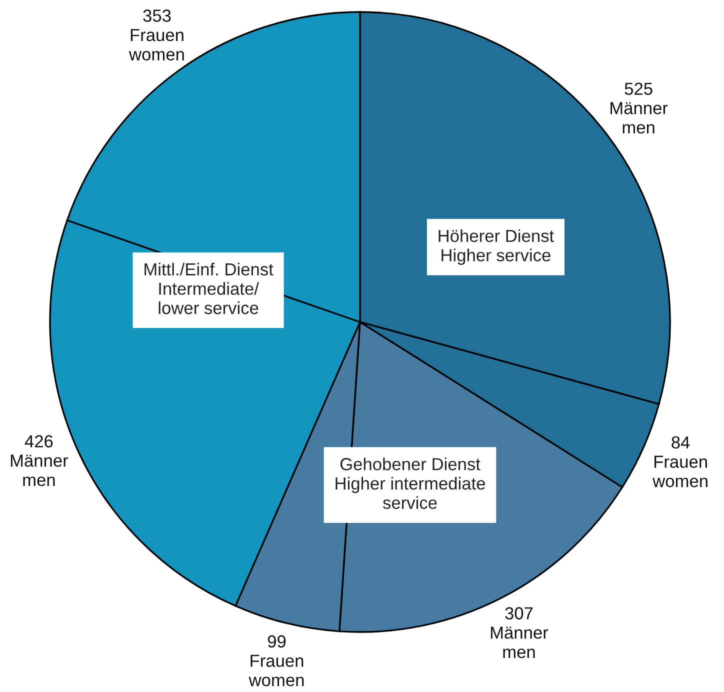 The width and height of the screenshot is (724, 692). Describe the element at coordinates (277, 641) in the screenshot. I see `data-label: 99` at that location.